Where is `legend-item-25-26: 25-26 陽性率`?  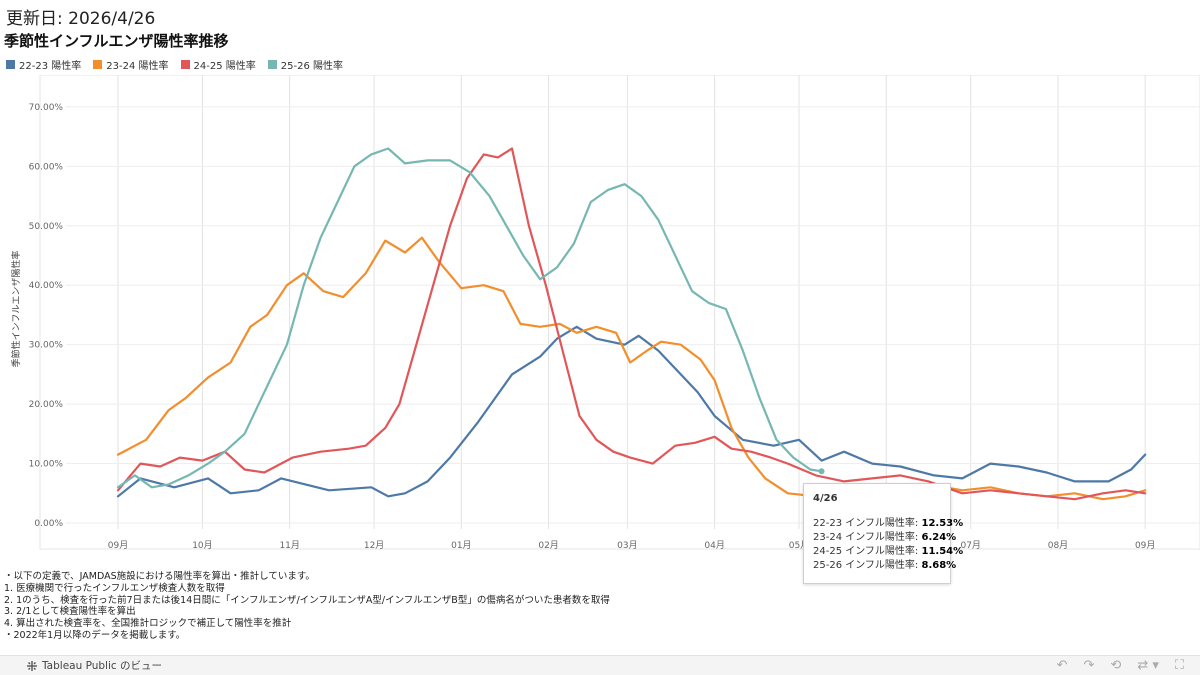
legend-item-25-26: 25-26 陽性率 is located at coordinates (305, 64).